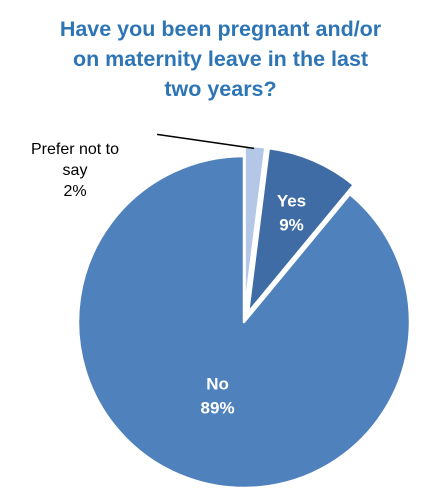  What do you see at coordinates (218, 395) in the screenshot?
I see `slice-label-no: No 89%` at bounding box center [218, 395].